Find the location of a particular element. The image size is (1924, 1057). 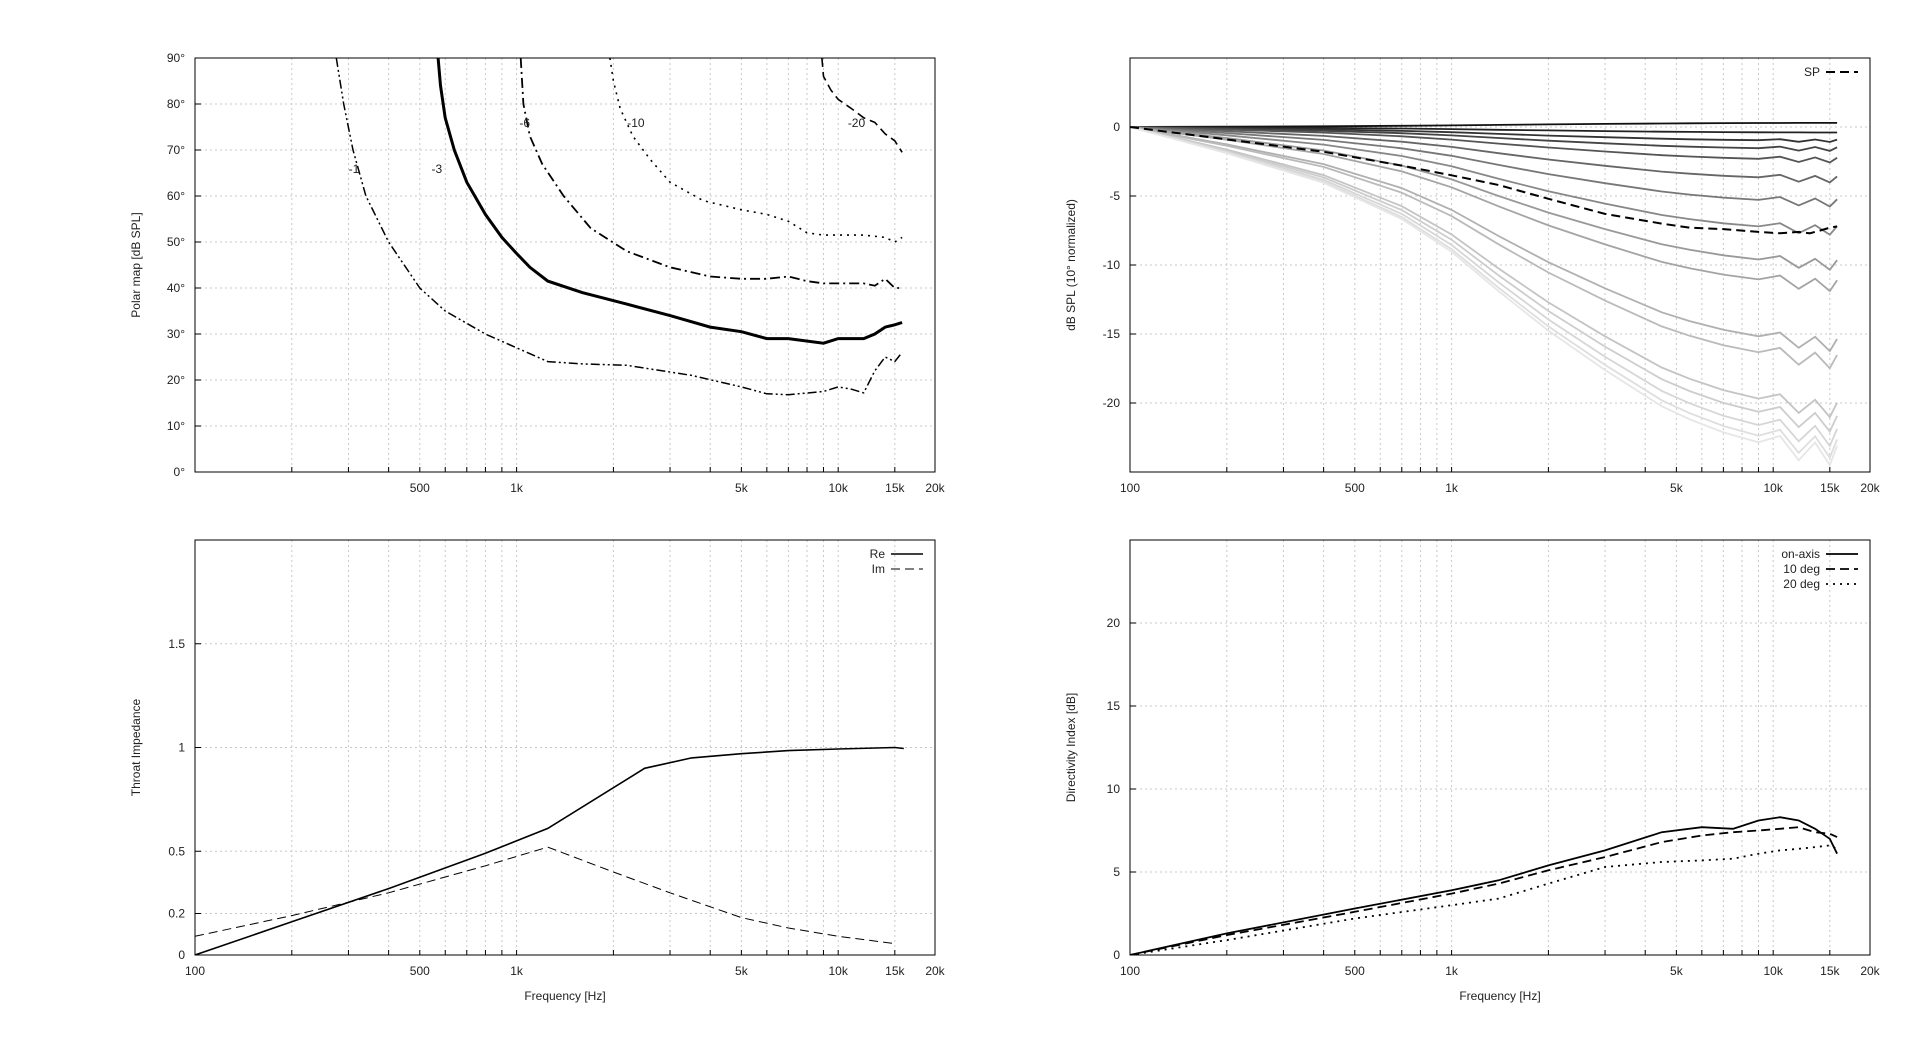

series-line--10 is located at coordinates (756, 150).